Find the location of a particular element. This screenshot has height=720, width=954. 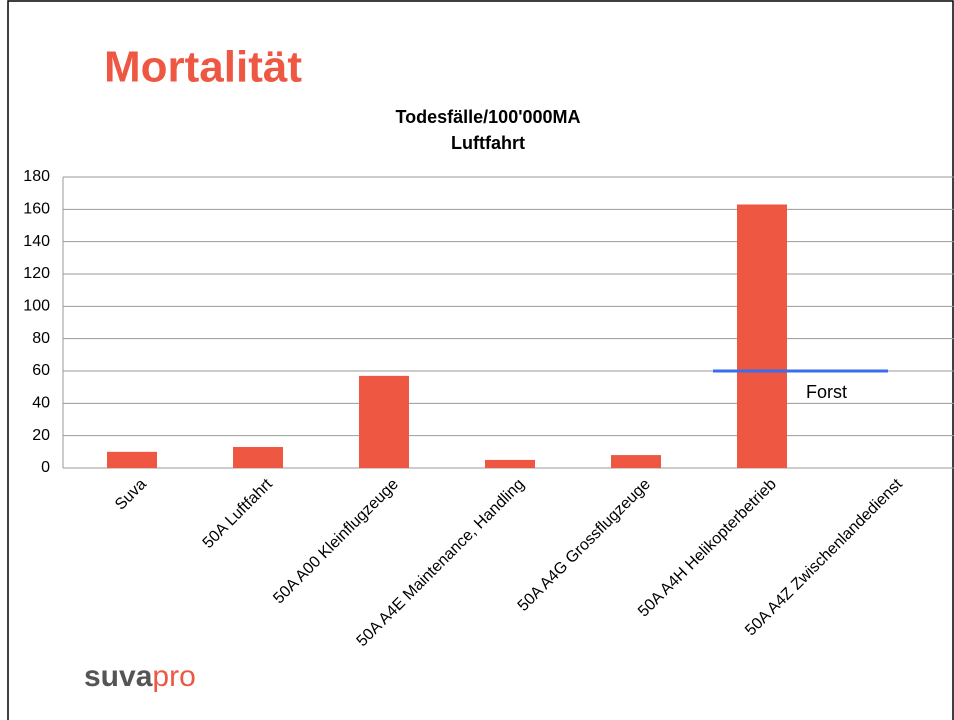

y-tick-label: 180 is located at coordinates (36, 176).